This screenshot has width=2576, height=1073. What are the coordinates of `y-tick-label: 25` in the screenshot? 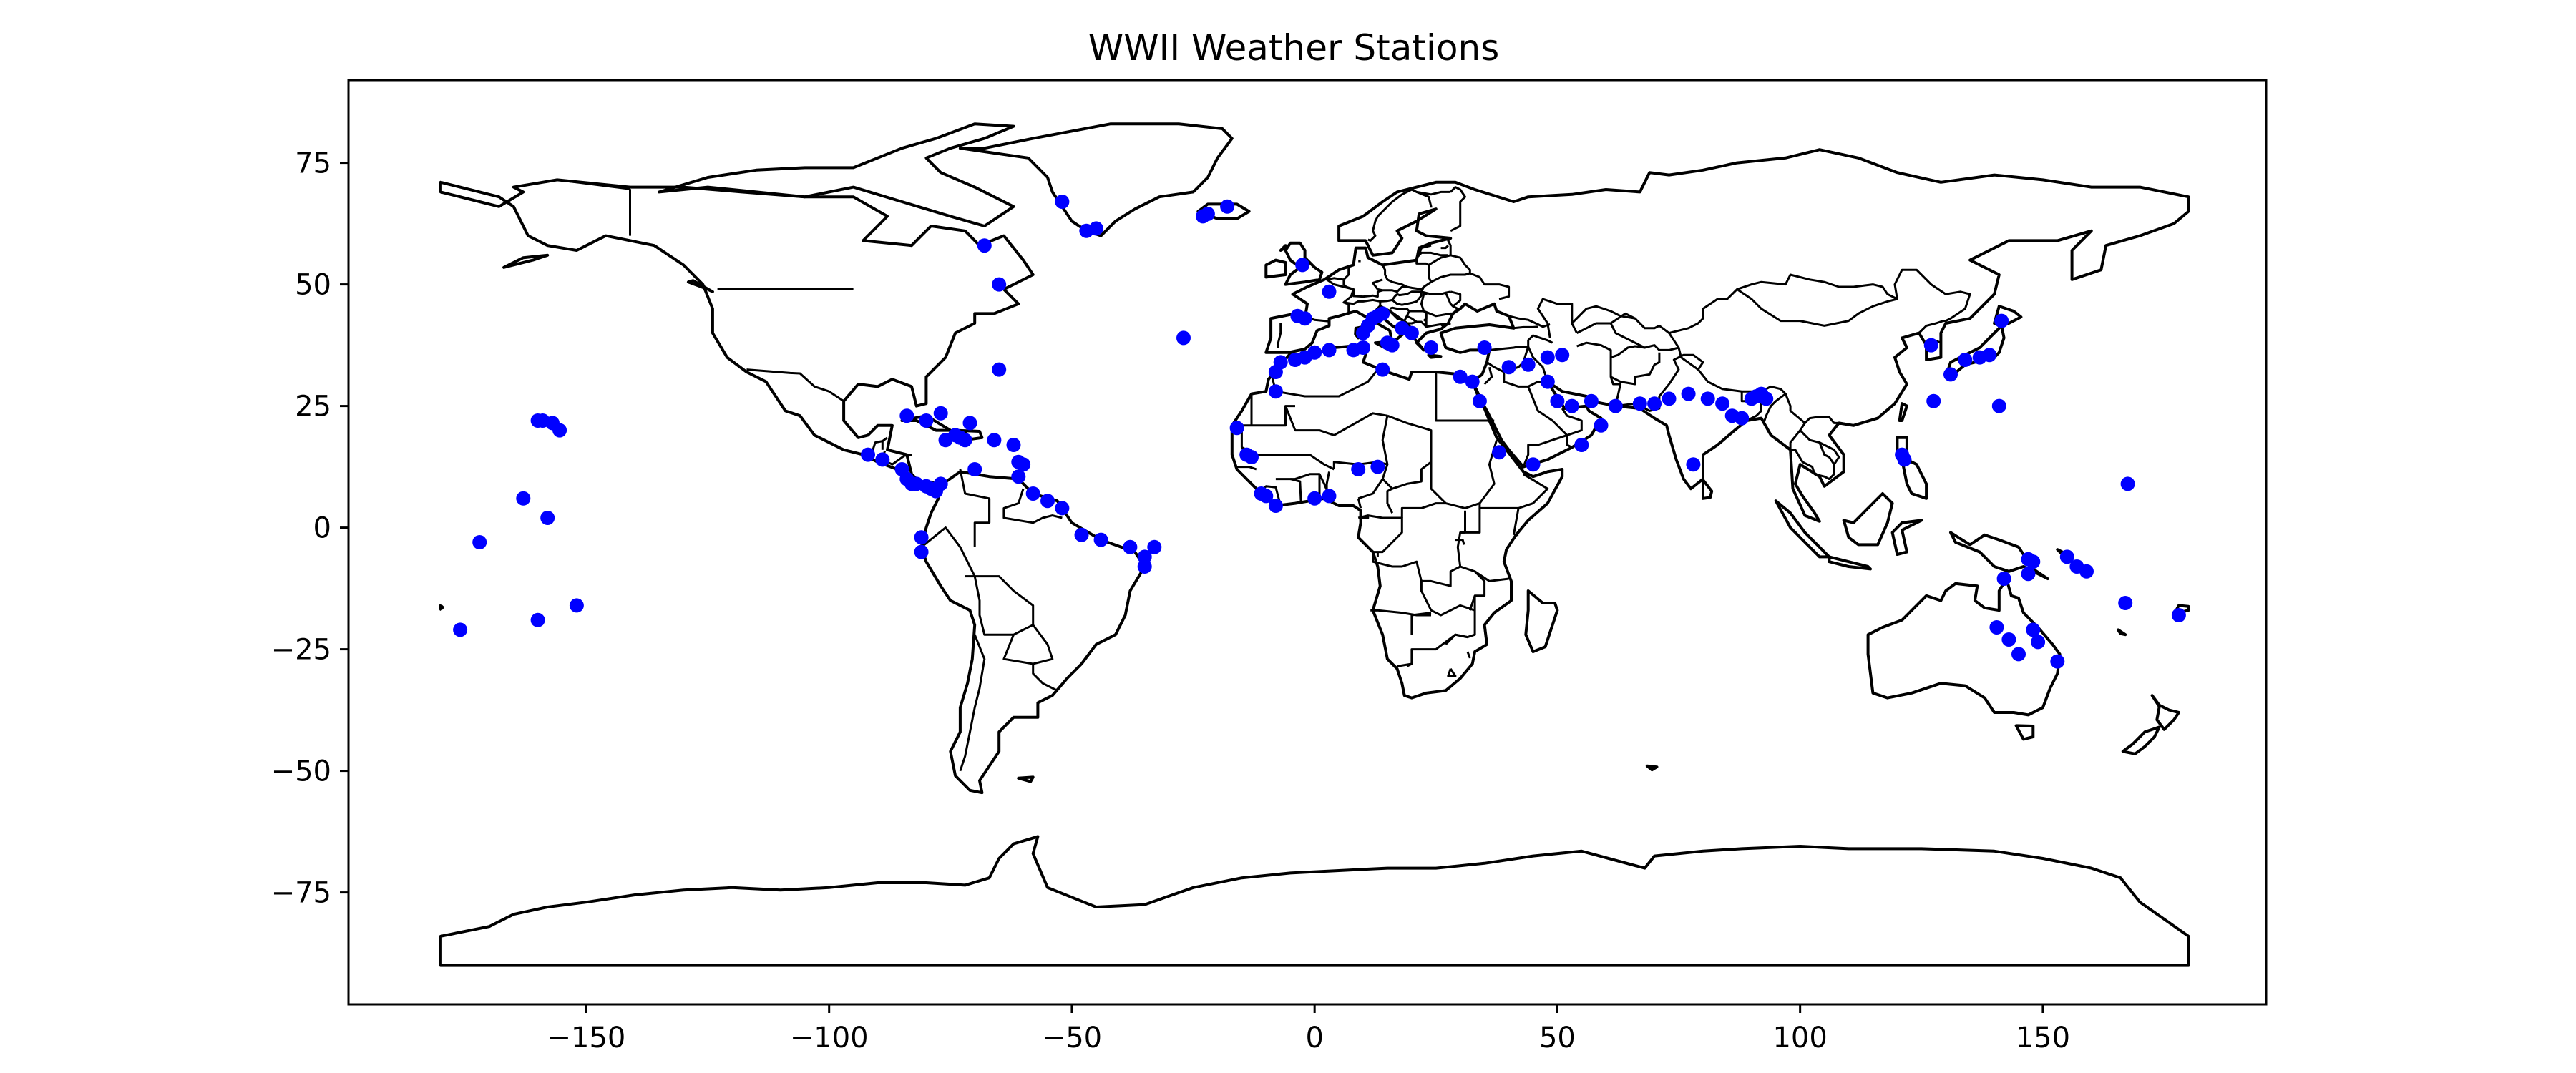 It's located at (313, 407).